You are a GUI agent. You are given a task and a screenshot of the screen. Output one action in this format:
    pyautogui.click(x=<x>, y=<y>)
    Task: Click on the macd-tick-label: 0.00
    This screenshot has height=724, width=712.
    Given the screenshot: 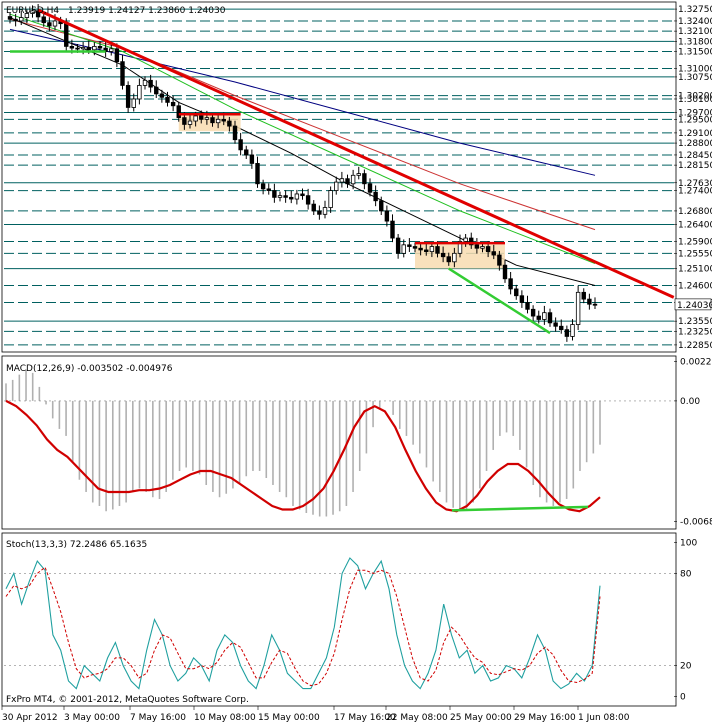 What is the action you would take?
    pyautogui.click(x=690, y=402)
    